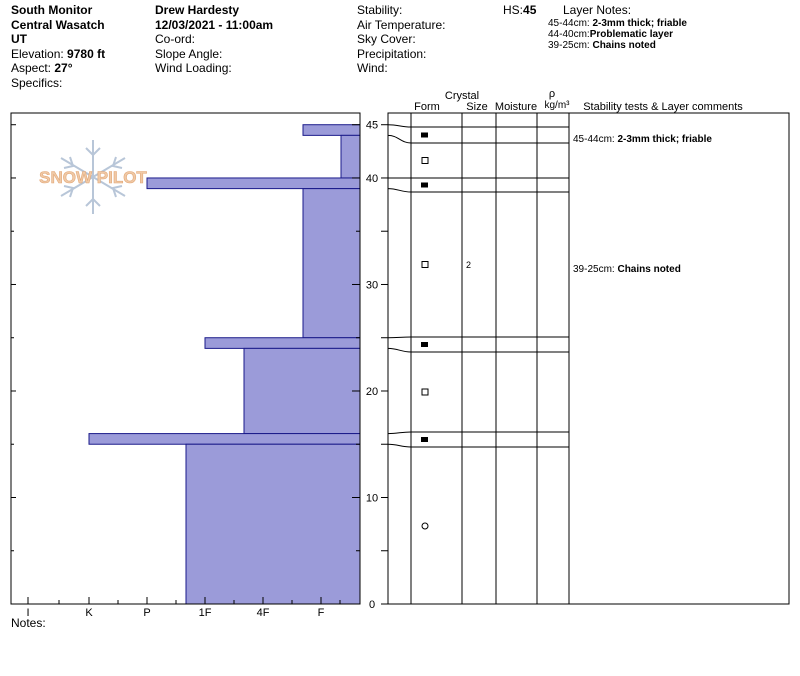  What do you see at coordinates (175, 39) in the screenshot?
I see `coord-label: Co-ord:` at bounding box center [175, 39].